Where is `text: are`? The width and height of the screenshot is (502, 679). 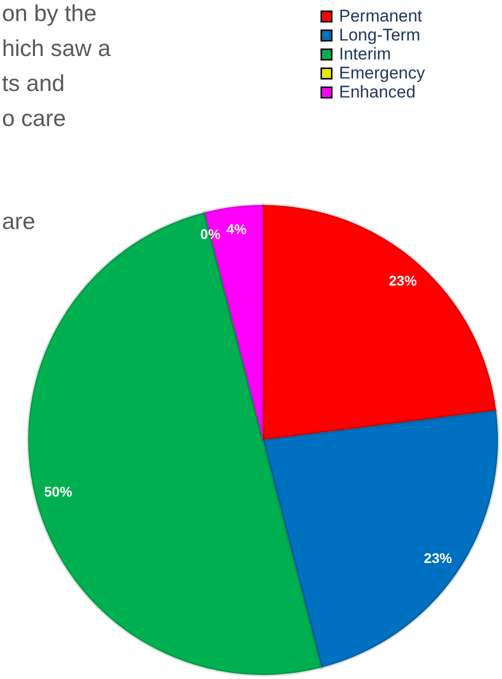 text: are is located at coordinates (19, 221).